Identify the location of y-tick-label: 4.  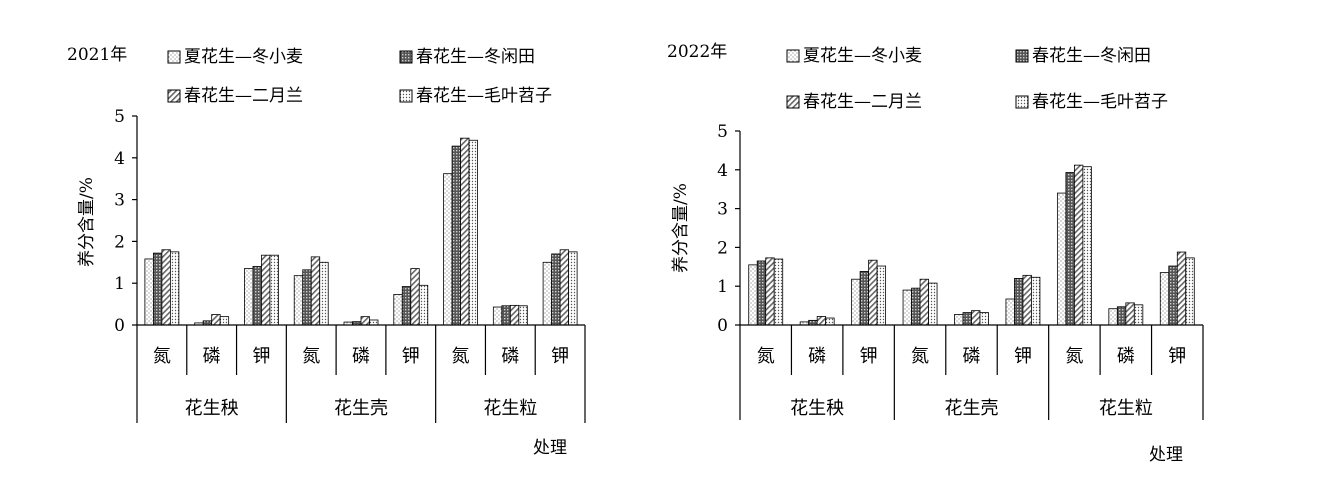
(119, 159).